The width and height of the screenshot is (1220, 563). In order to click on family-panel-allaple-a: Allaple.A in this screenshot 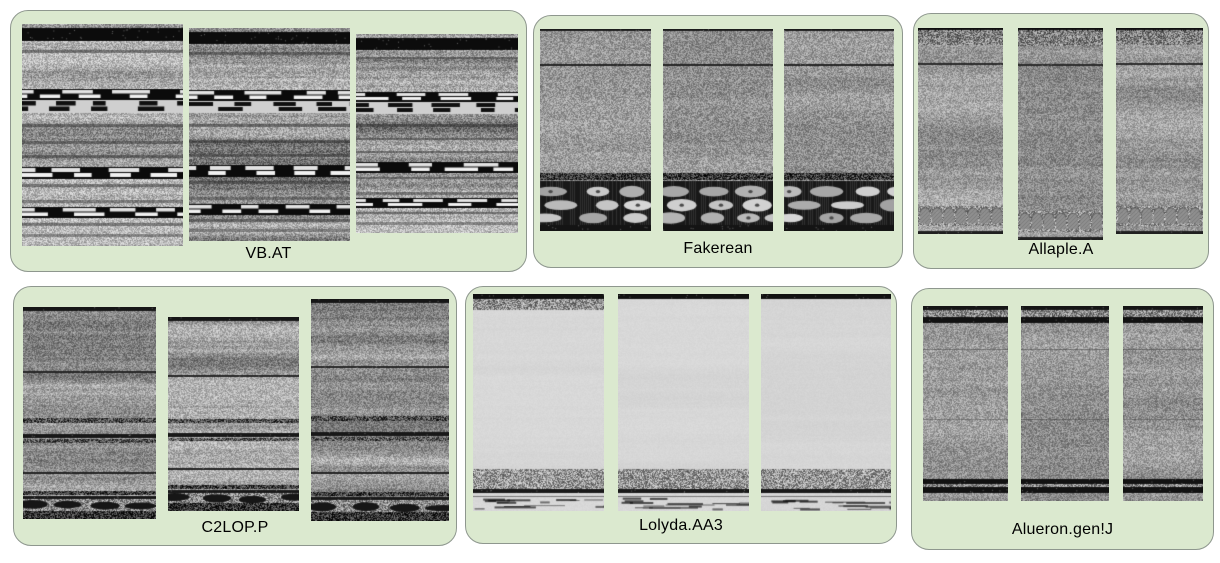, I will do `click(1061, 141)`.